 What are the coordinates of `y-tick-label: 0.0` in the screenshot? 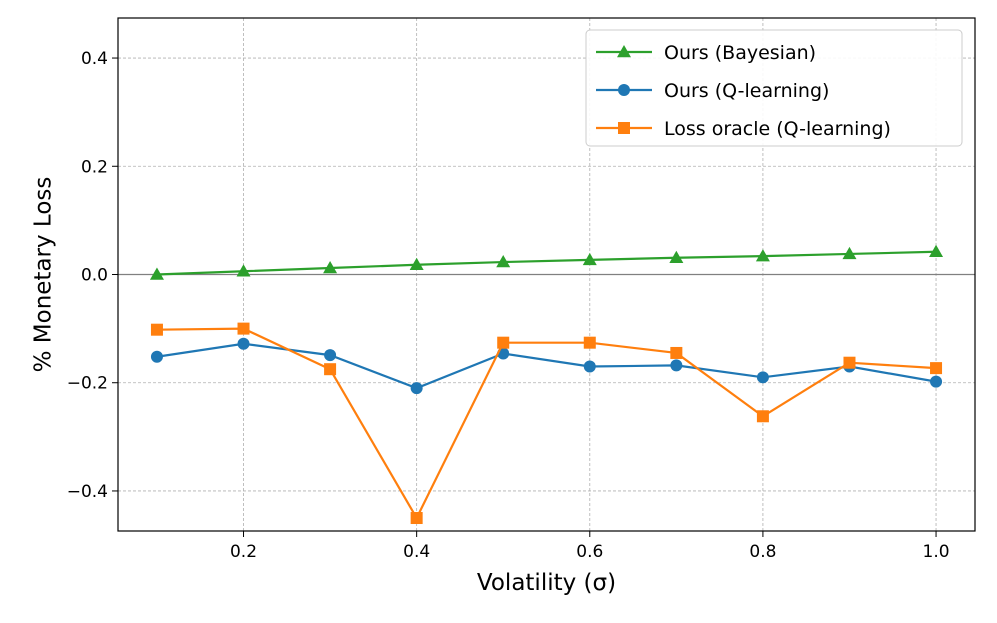 It's located at (94, 276).